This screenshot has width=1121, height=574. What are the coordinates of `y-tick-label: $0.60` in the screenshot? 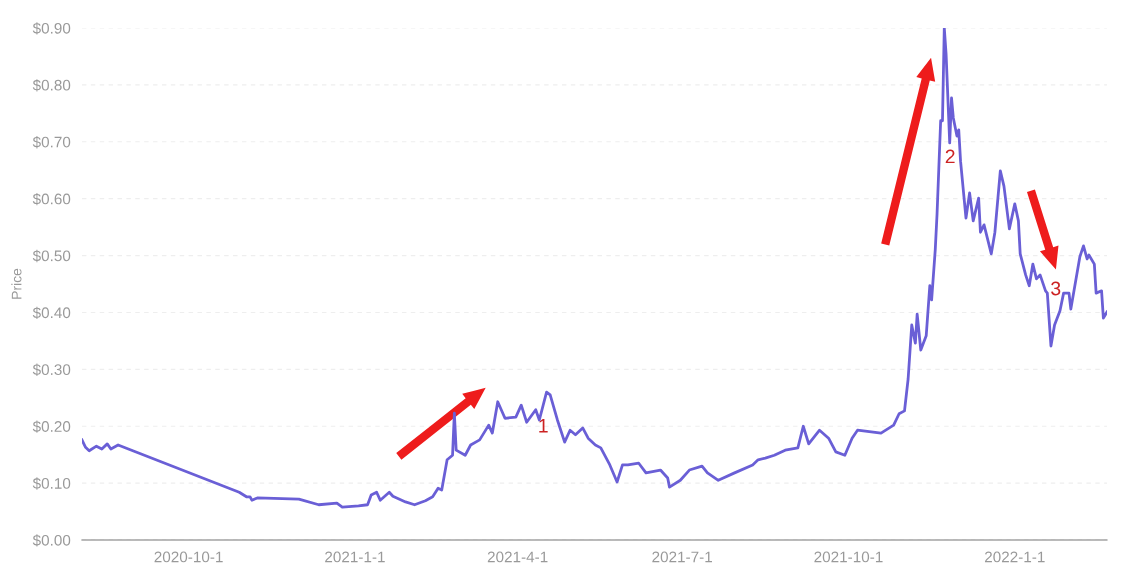 It's located at (51, 199).